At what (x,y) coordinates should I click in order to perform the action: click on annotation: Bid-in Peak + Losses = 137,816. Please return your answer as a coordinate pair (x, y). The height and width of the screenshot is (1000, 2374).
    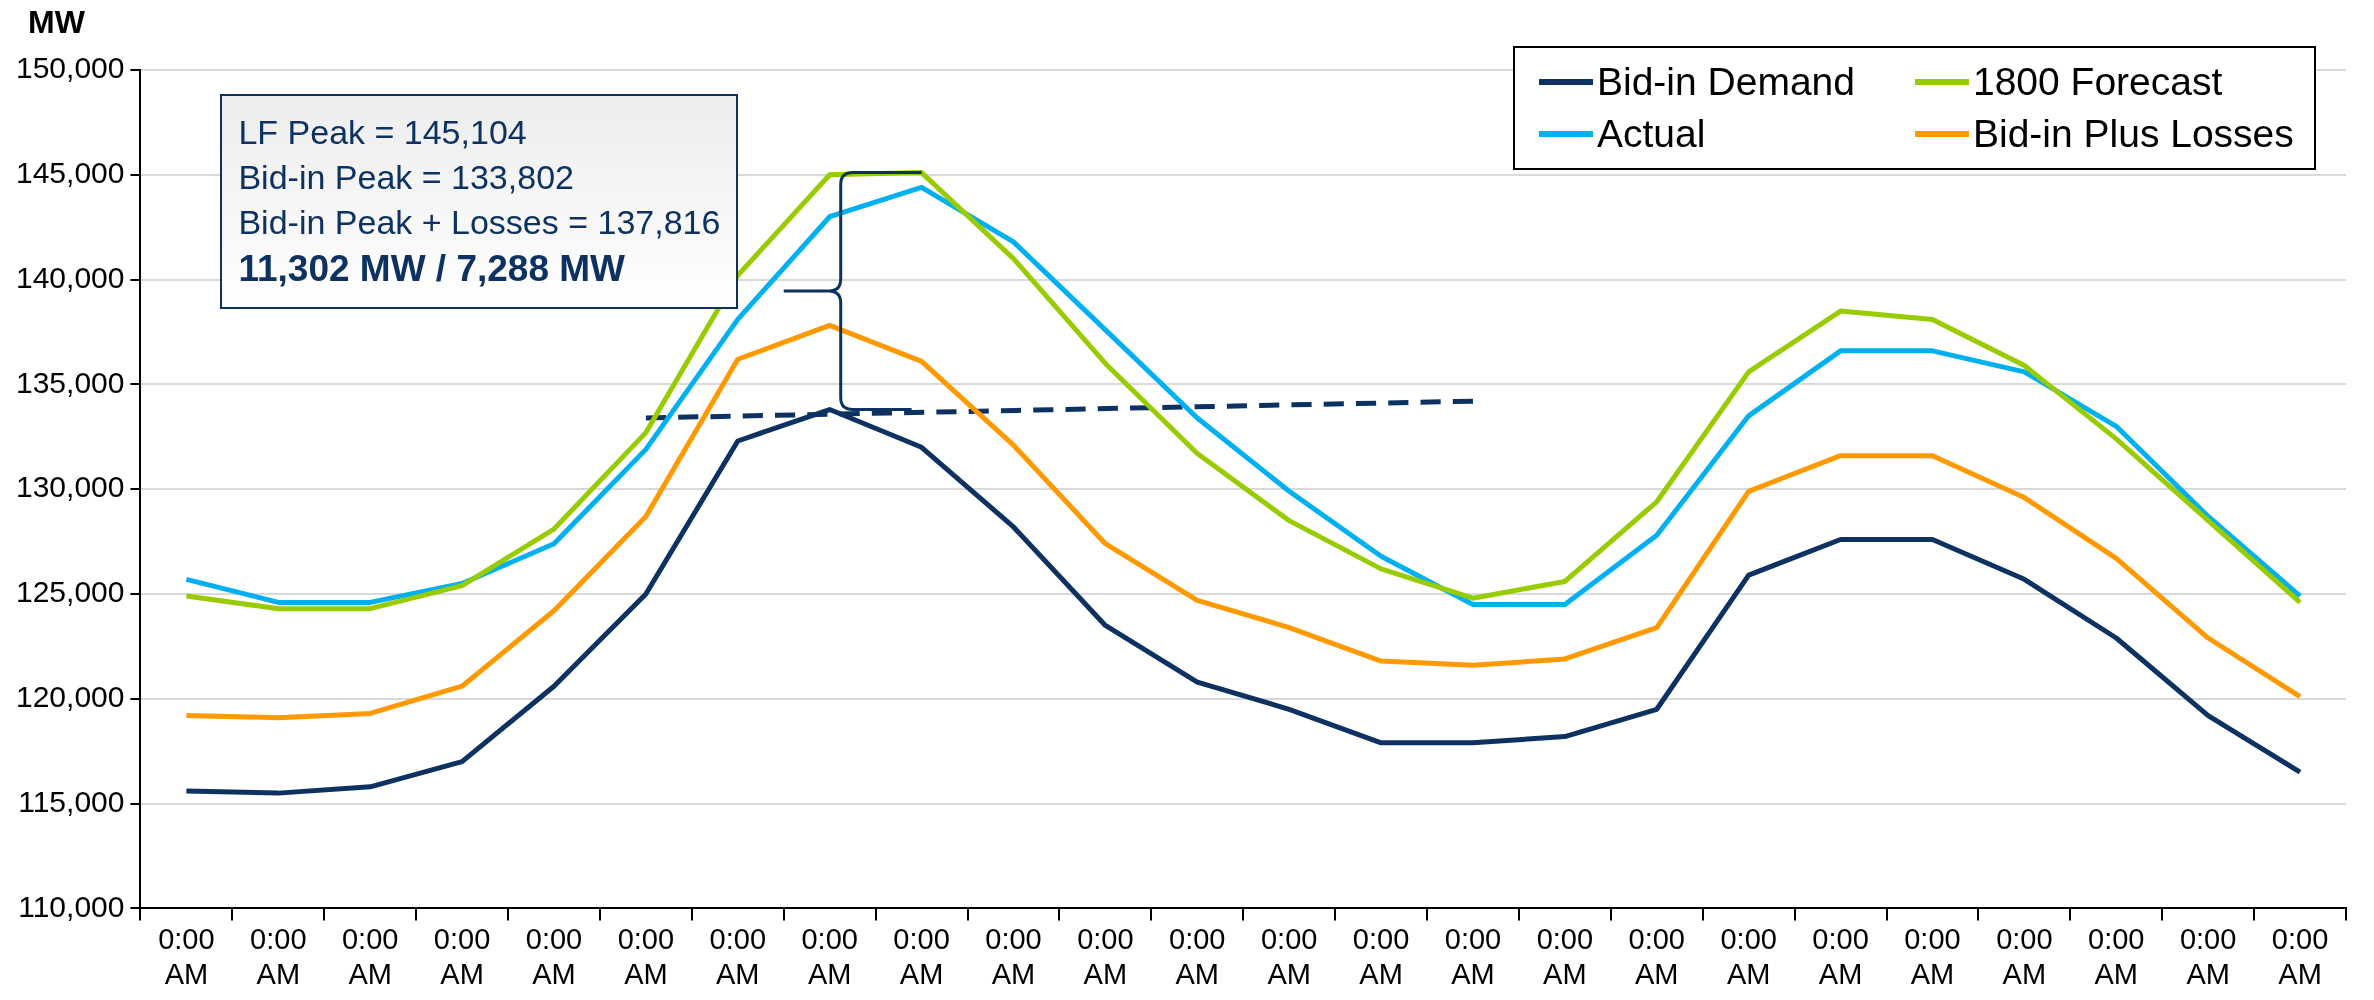
    Looking at the image, I should click on (479, 222).